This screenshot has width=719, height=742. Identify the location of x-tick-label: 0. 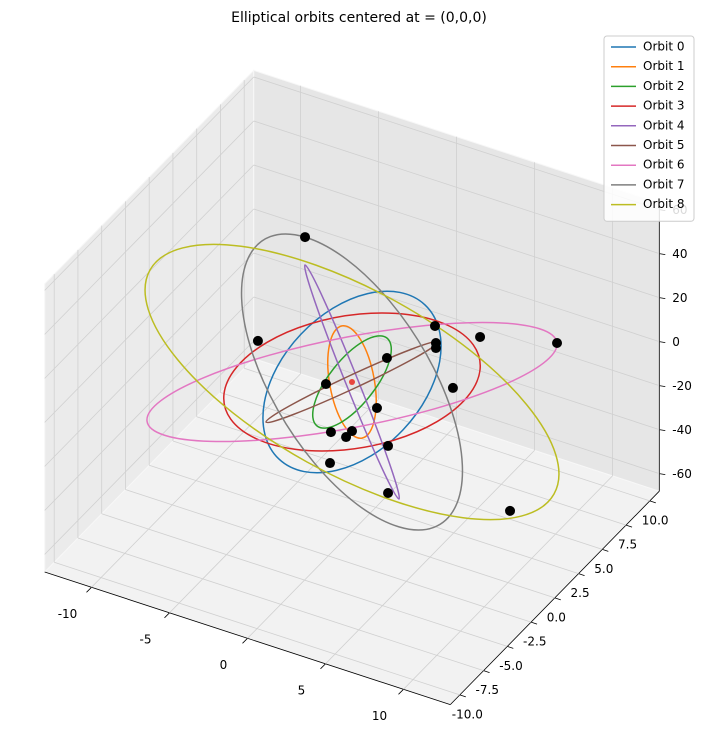
(224, 665).